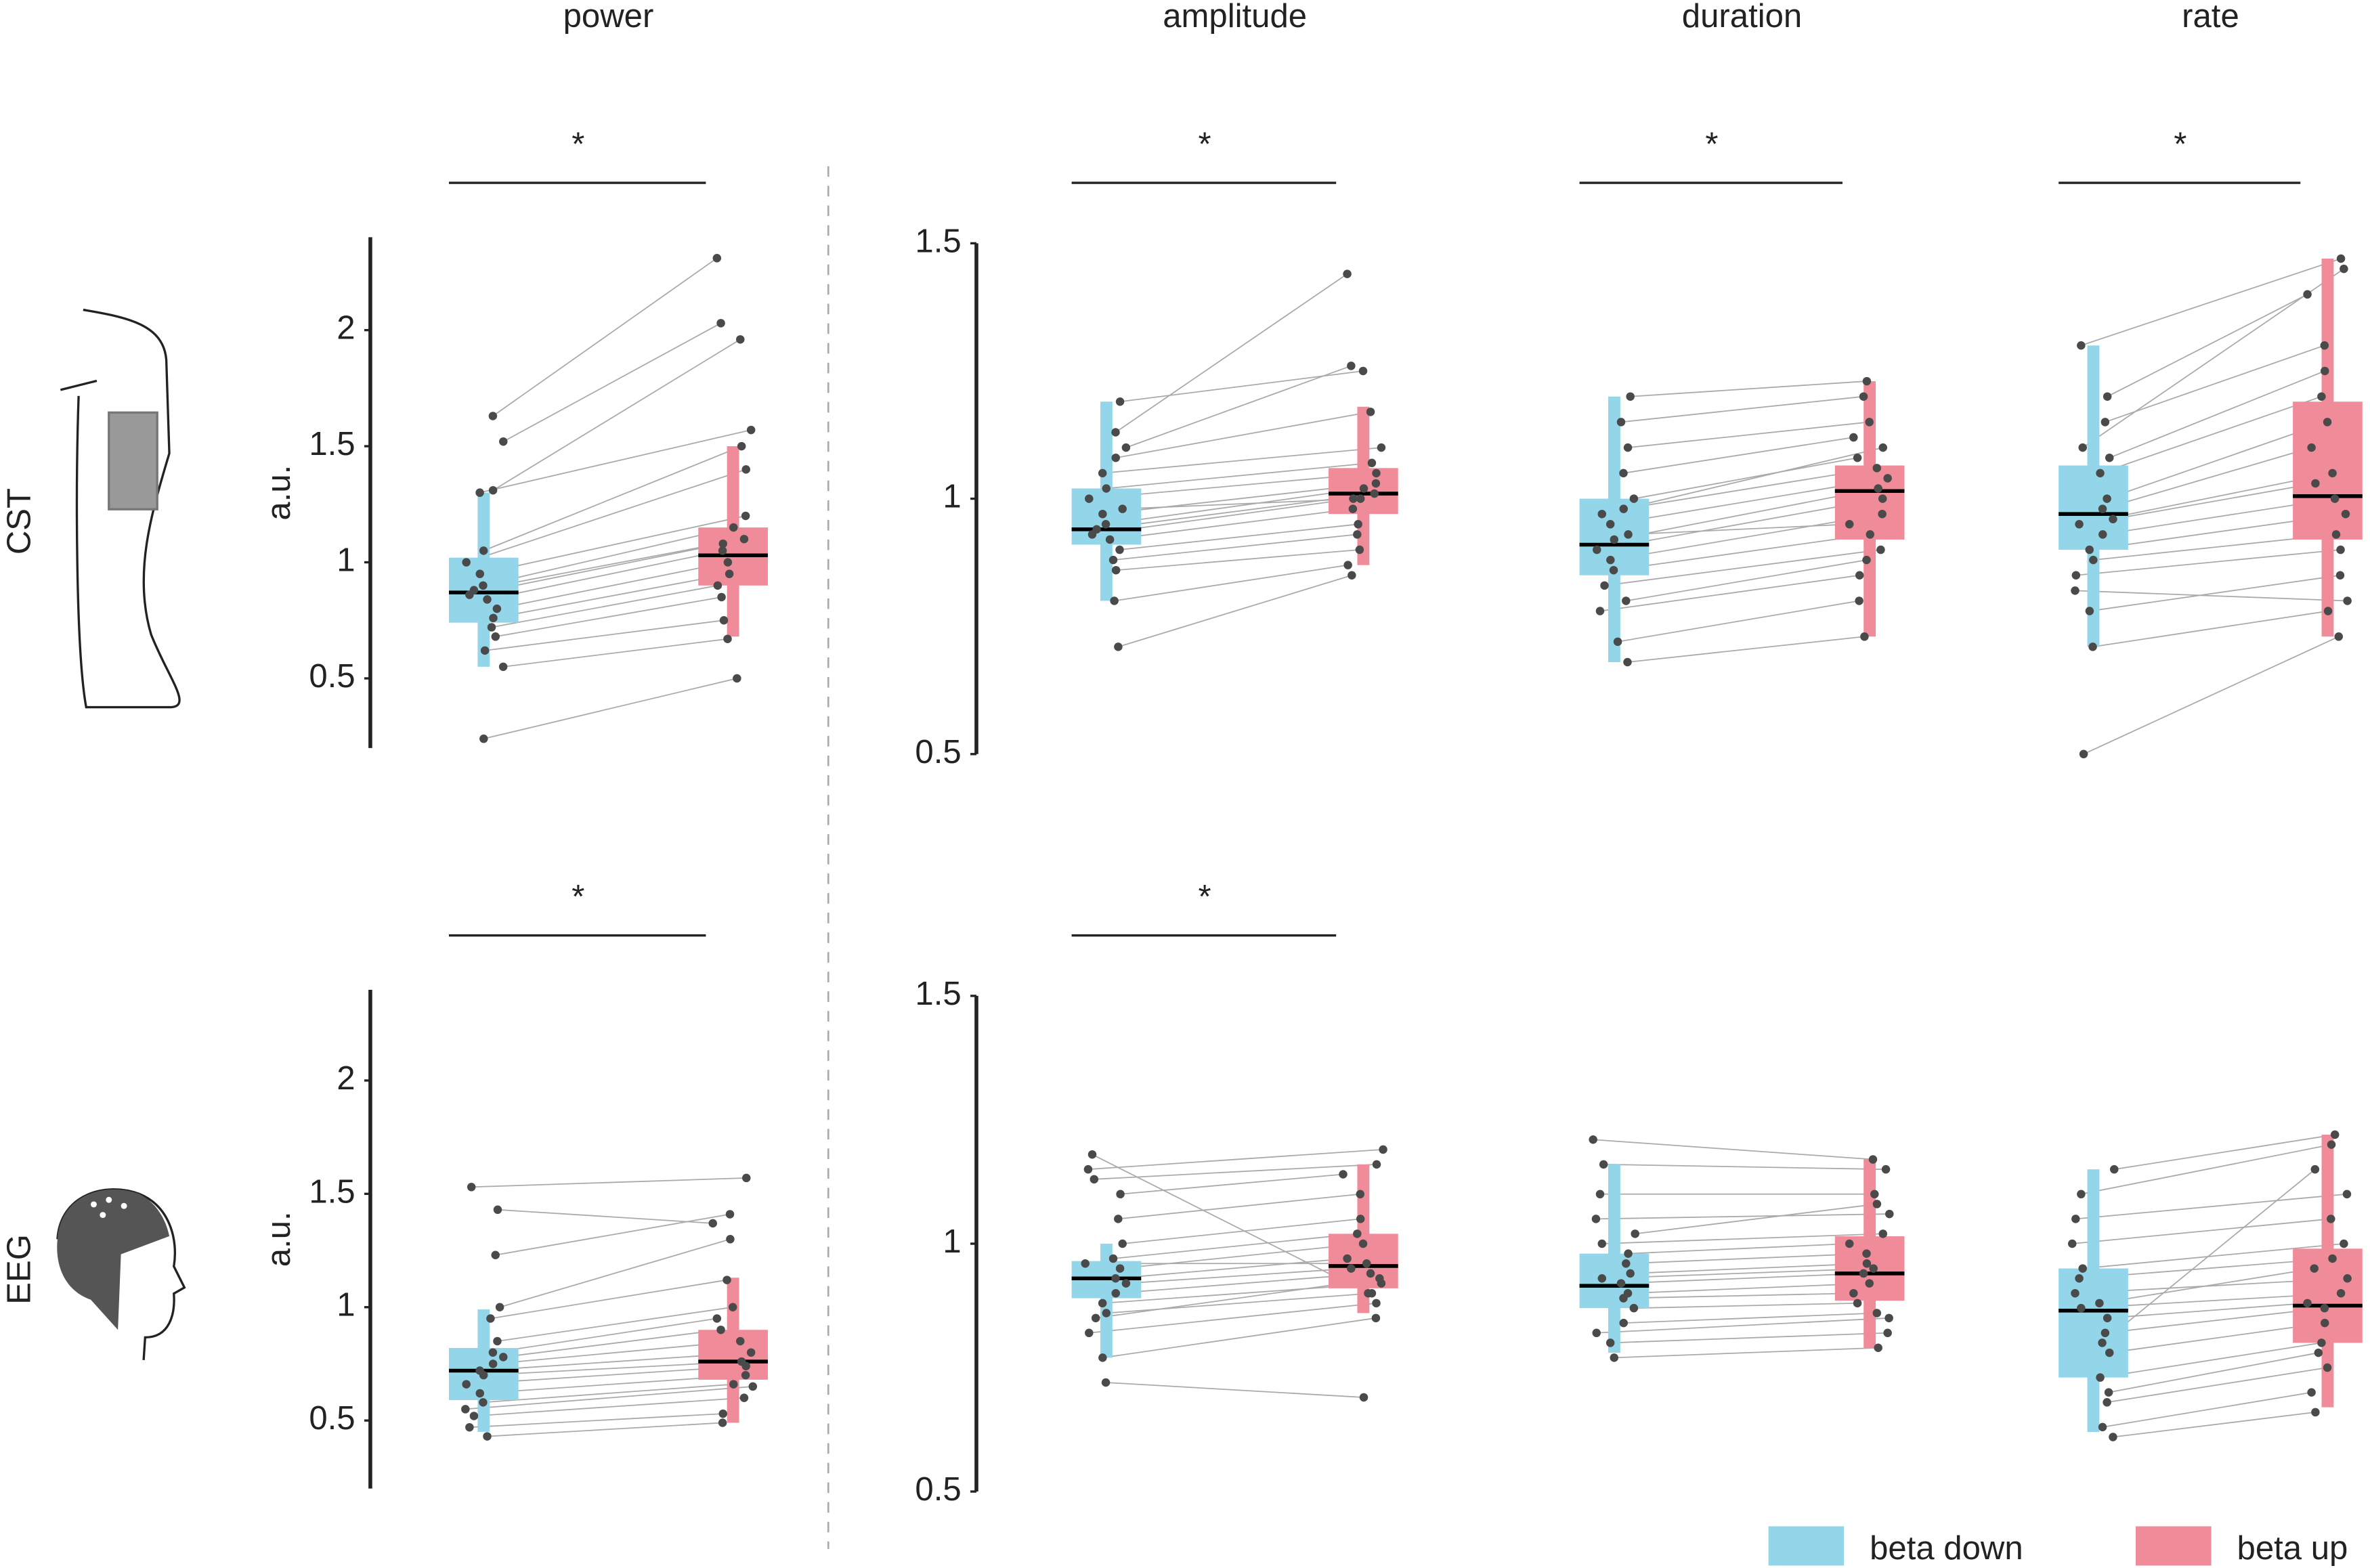 The image size is (2370, 1568). What do you see at coordinates (1235, 17) in the screenshot?
I see `column-title: amplitude` at bounding box center [1235, 17].